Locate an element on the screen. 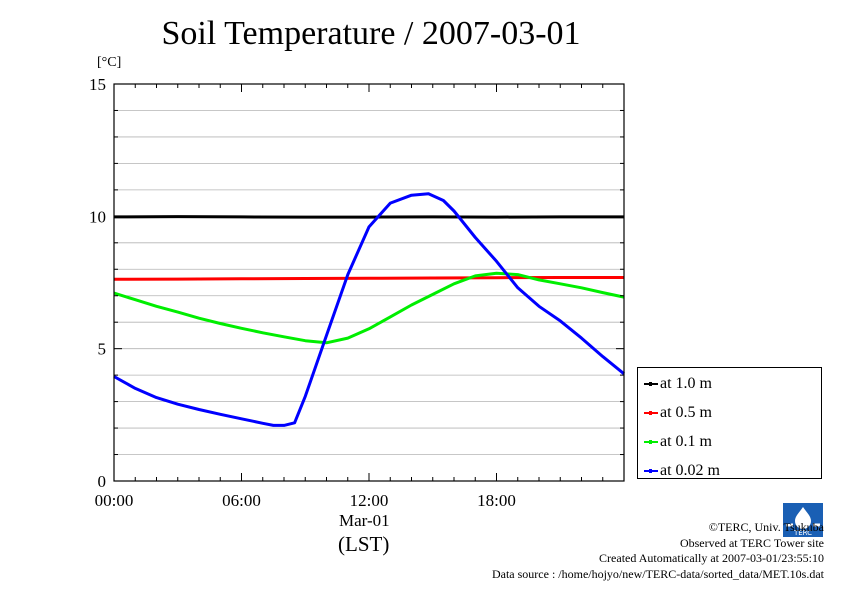 The height and width of the screenshot is (595, 842). x-axis-date-label: Mar-01 is located at coordinates (364, 520).